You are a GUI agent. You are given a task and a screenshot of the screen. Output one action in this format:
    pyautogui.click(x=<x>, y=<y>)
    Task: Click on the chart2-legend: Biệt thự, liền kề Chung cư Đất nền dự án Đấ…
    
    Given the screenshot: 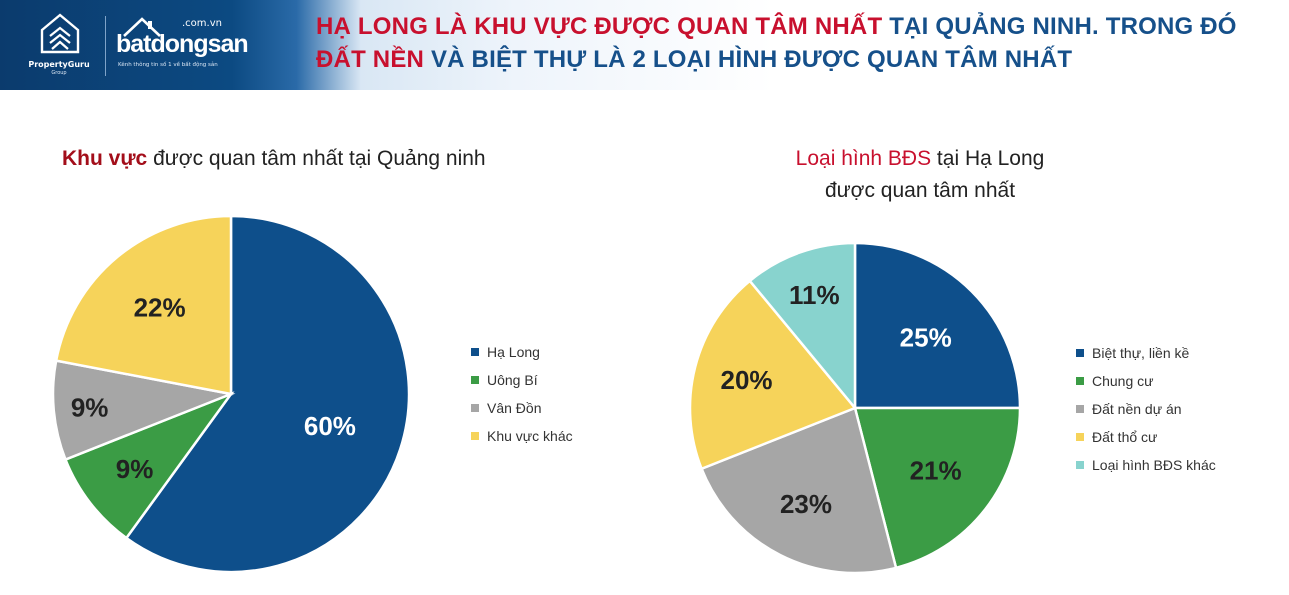 What is the action you would take?
    pyautogui.click(x=1146, y=409)
    